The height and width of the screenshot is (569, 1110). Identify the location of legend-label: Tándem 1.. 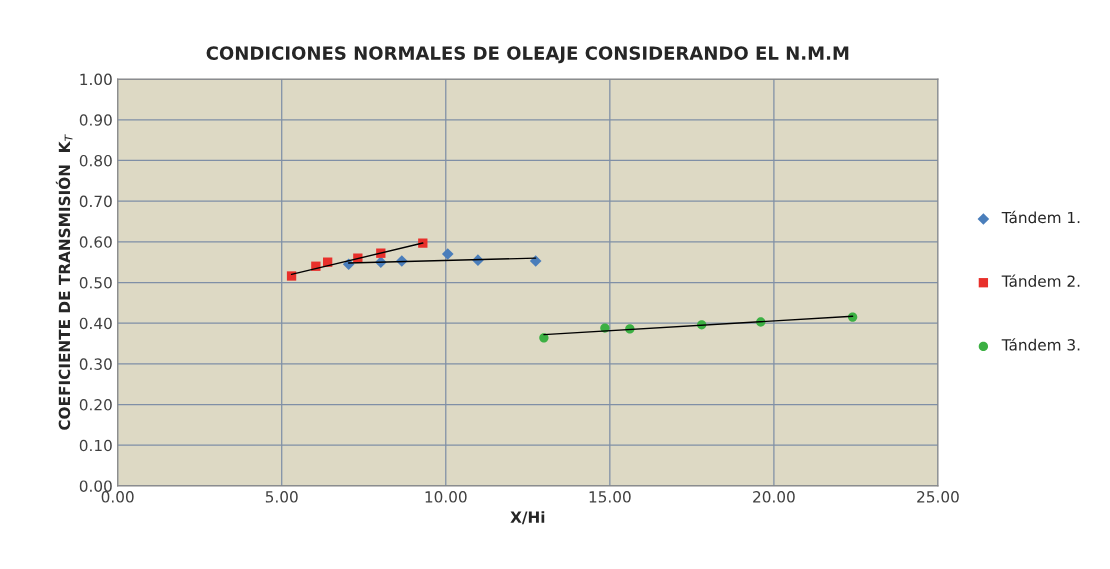
(1040, 217).